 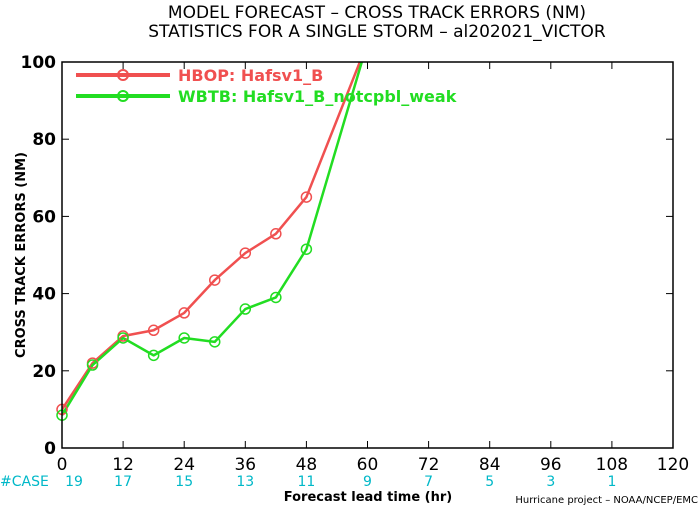 I want to click on x-tick-label: 60, so click(x=368, y=465).